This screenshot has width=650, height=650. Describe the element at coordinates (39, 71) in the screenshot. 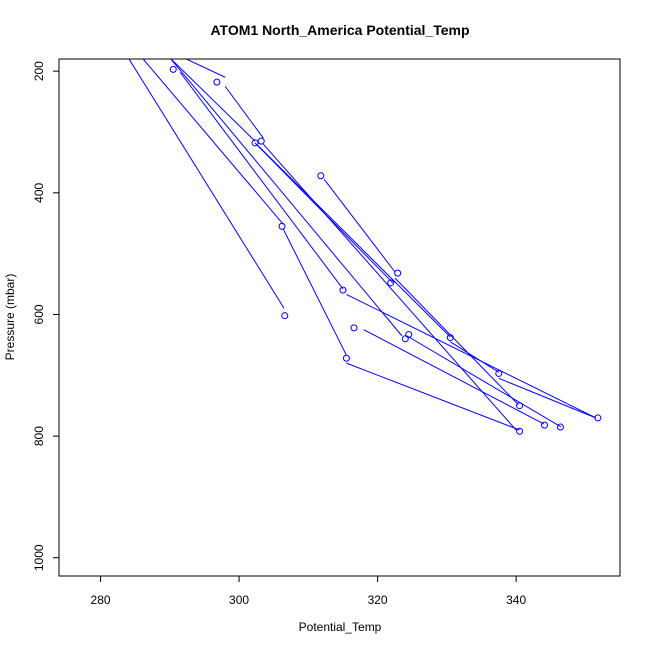

I see `y-tick-label: 200` at that location.